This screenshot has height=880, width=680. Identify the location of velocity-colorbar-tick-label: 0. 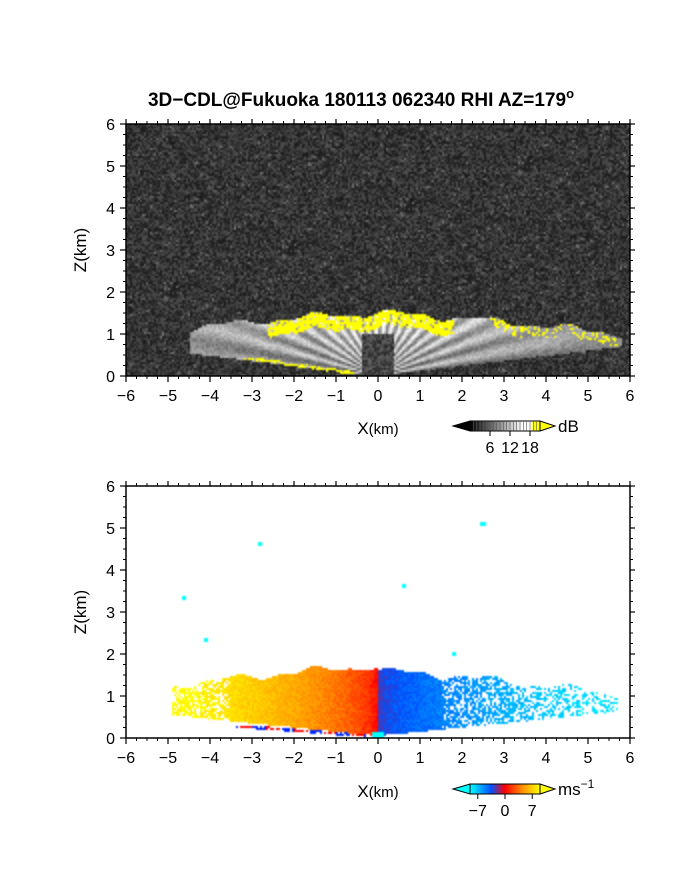
(505, 811).